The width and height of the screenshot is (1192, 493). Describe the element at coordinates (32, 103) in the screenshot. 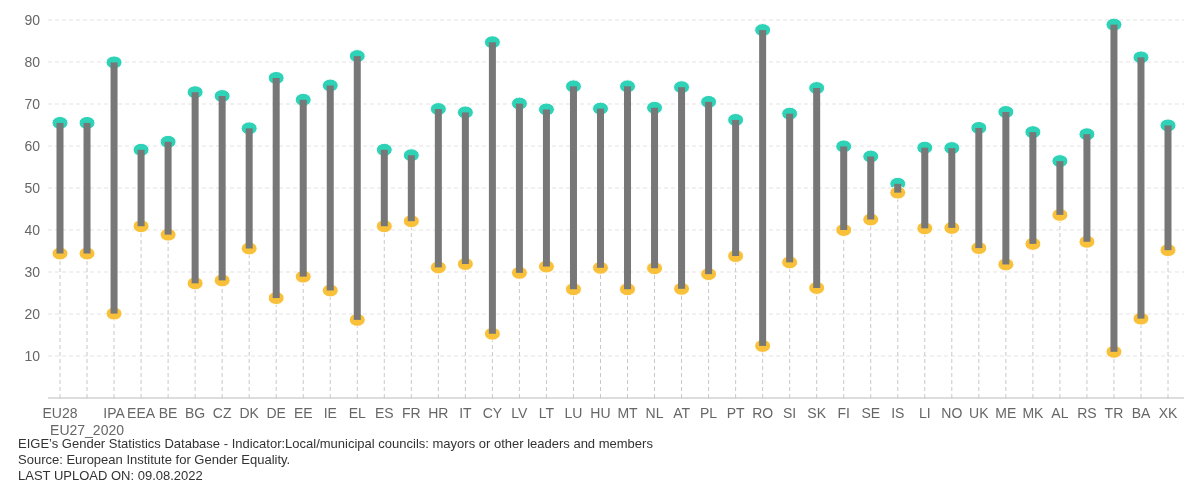

I see `y-tick-label: 70` at that location.